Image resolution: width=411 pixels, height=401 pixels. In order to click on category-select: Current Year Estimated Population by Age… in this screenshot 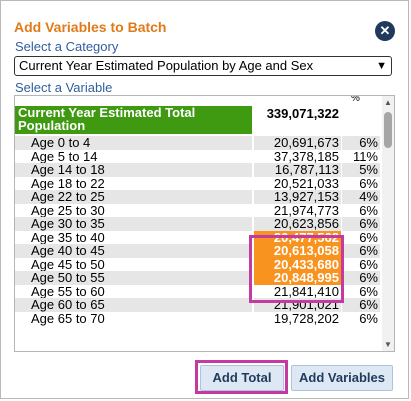, I will do `click(203, 66)`.